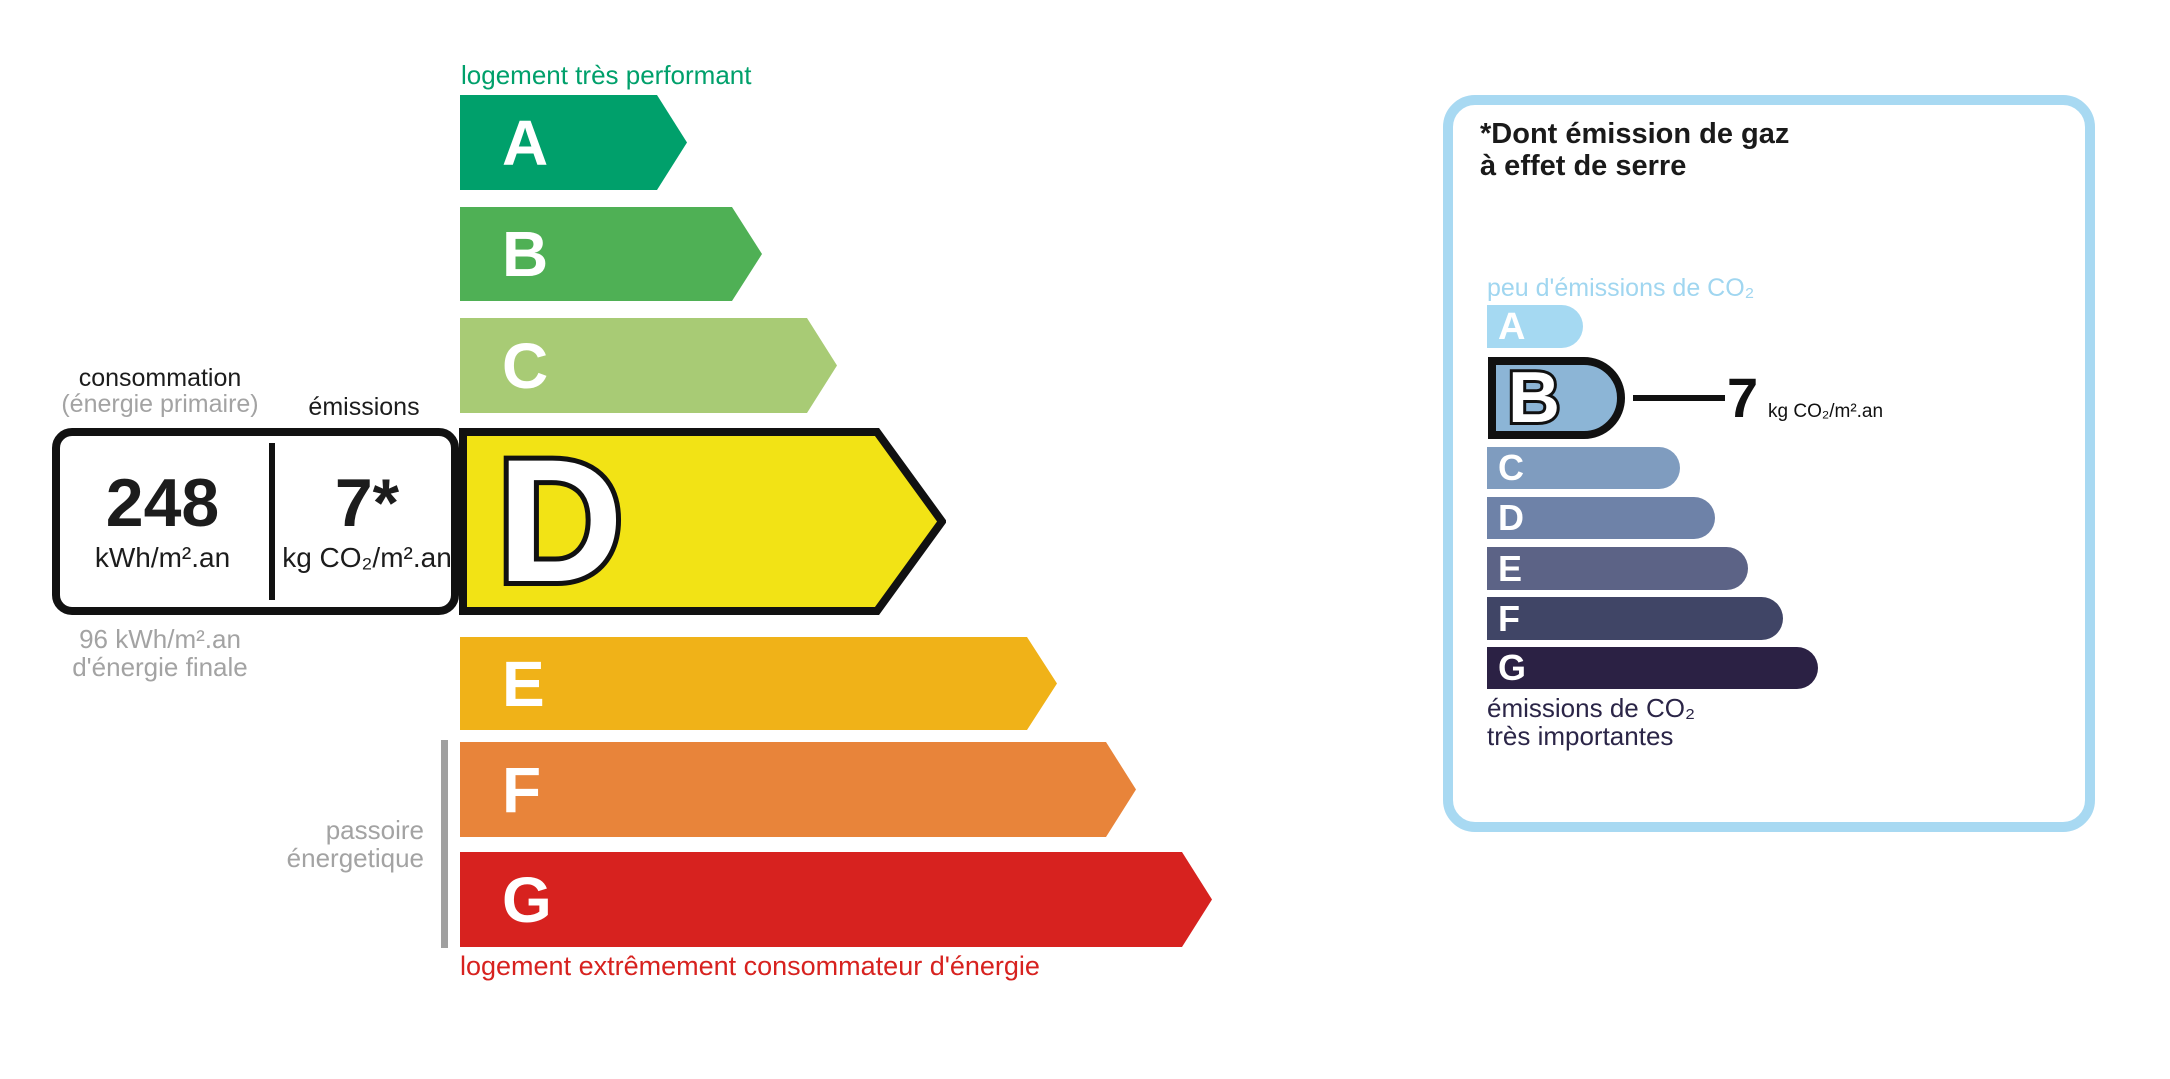 The height and width of the screenshot is (1079, 2170). I want to click on energy-bar-b-letter: B, so click(525, 254).